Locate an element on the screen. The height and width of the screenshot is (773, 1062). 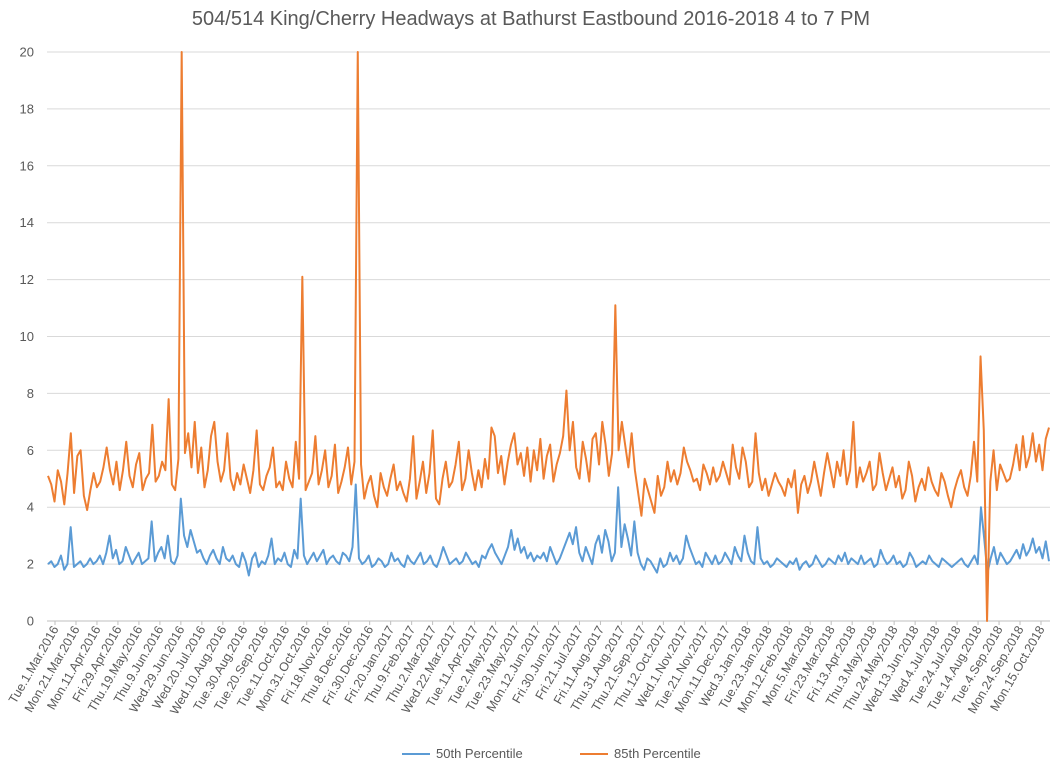
legend-label: 85th Percentile is located at coordinates (657, 753).